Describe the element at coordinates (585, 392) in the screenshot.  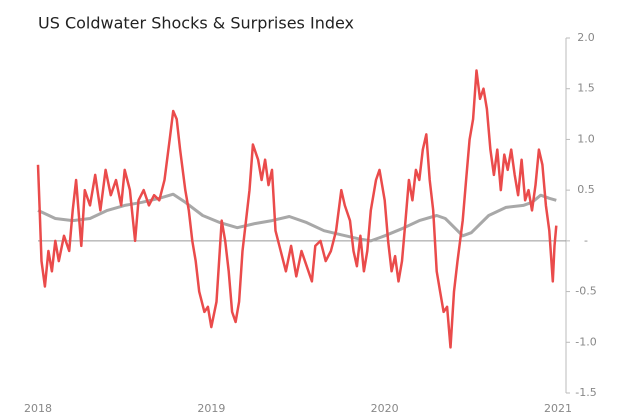
I see `y-tick-label: -1.5` at that location.